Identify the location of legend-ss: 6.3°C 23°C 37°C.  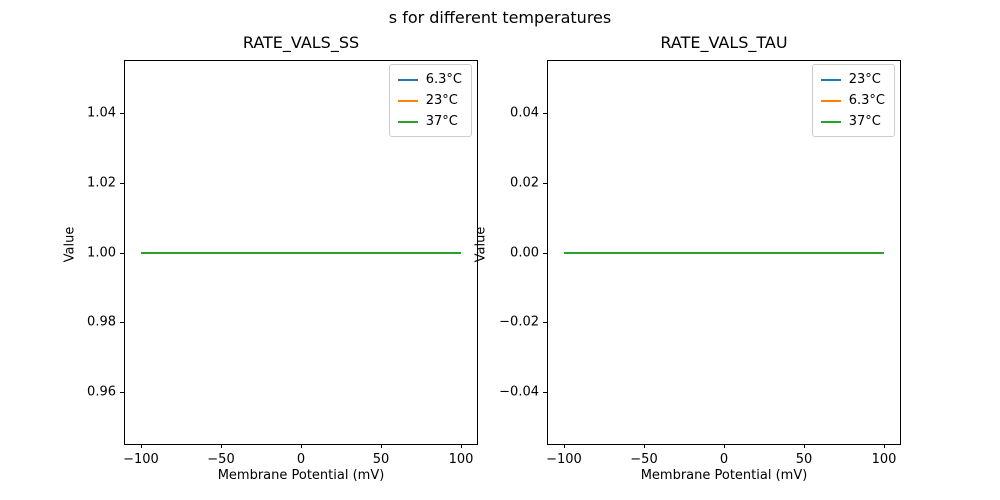
(430, 100).